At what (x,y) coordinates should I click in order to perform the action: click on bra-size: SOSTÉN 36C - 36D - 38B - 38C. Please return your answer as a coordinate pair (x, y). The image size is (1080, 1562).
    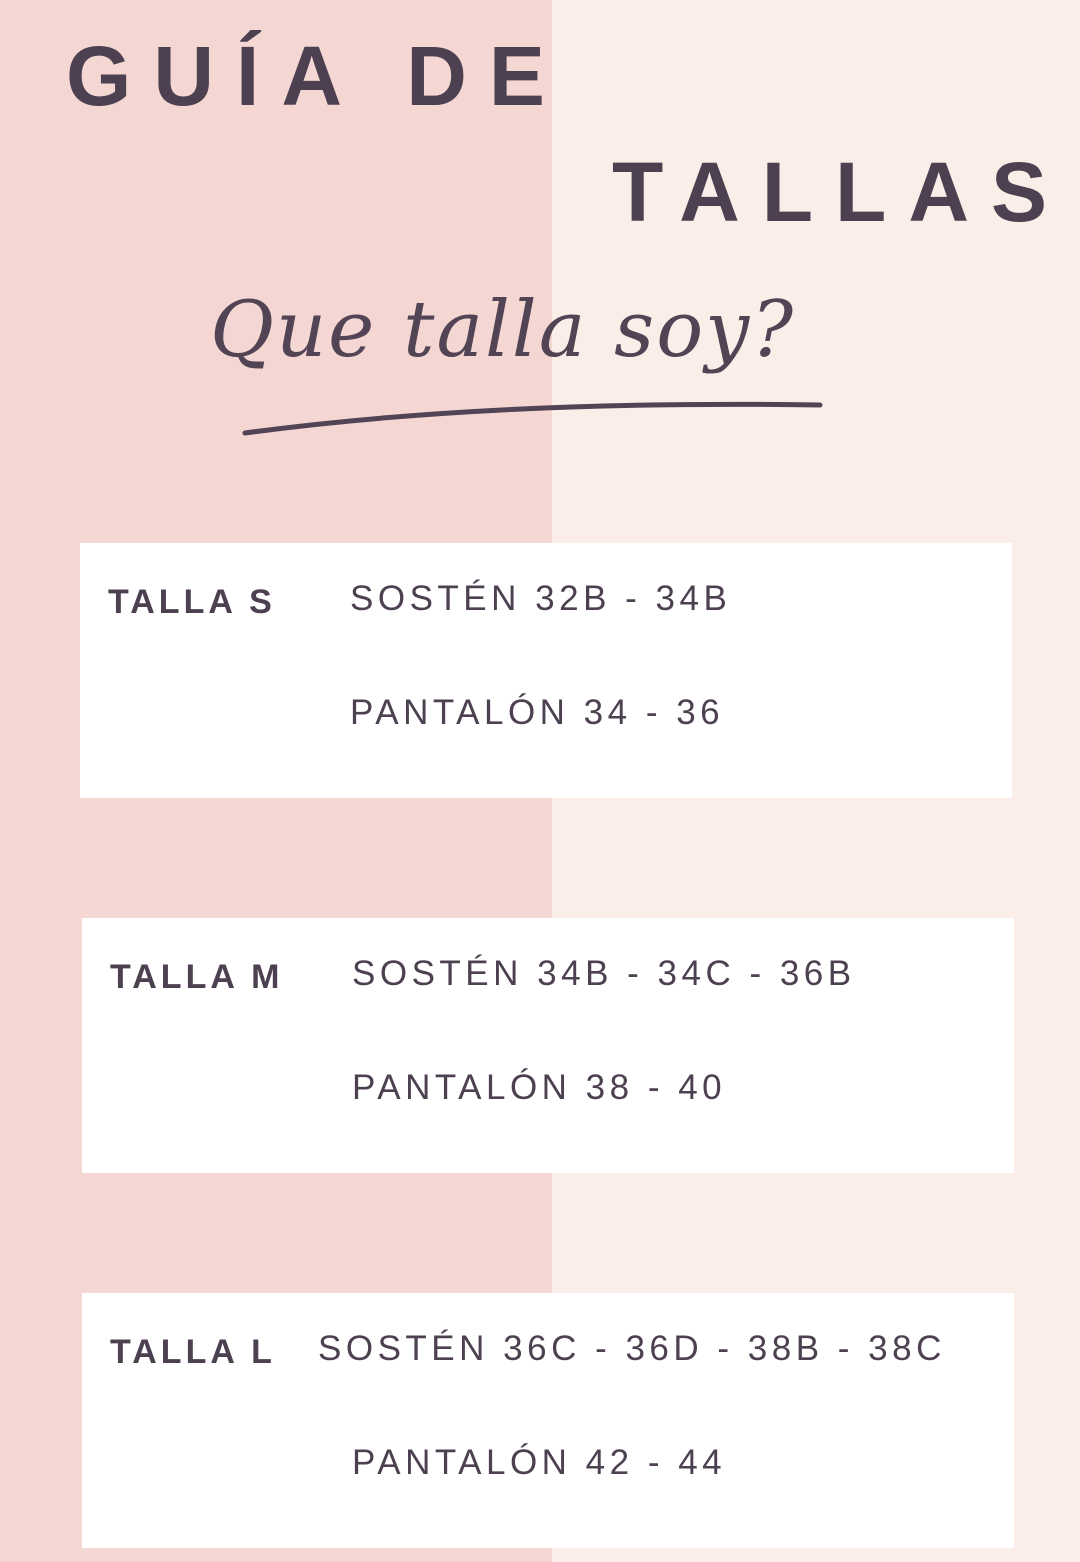
    Looking at the image, I should click on (632, 1348).